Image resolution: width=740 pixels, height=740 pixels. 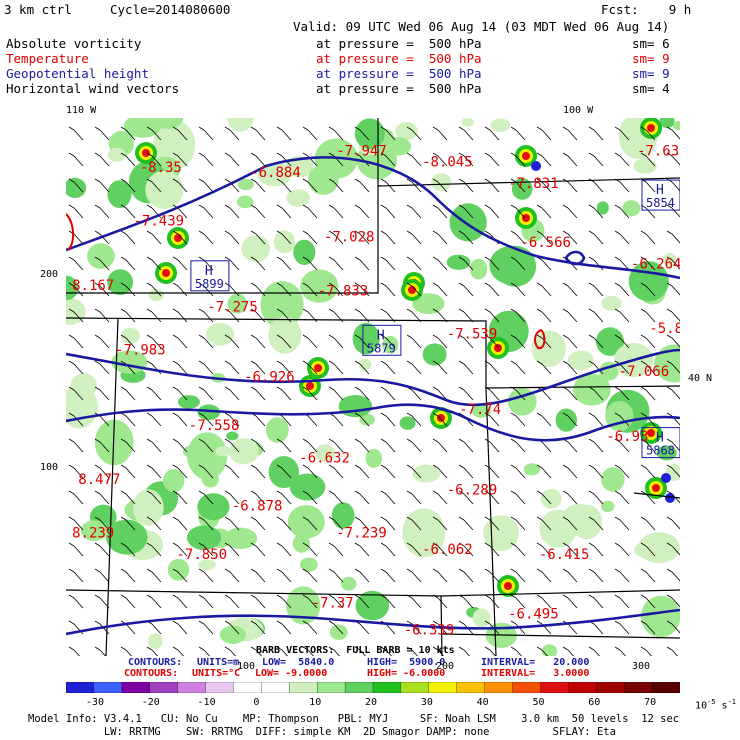 I want to click on contours-temp-high: HIGH= -6.0000, so click(x=406, y=673).